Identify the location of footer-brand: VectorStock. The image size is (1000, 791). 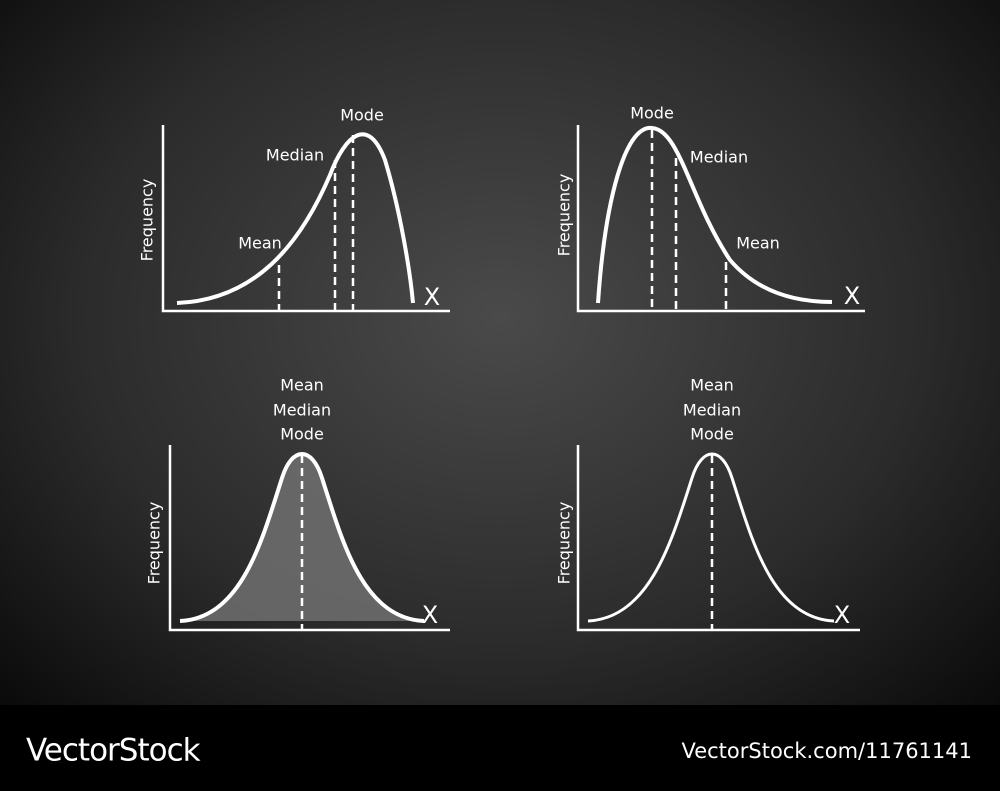
(113, 751).